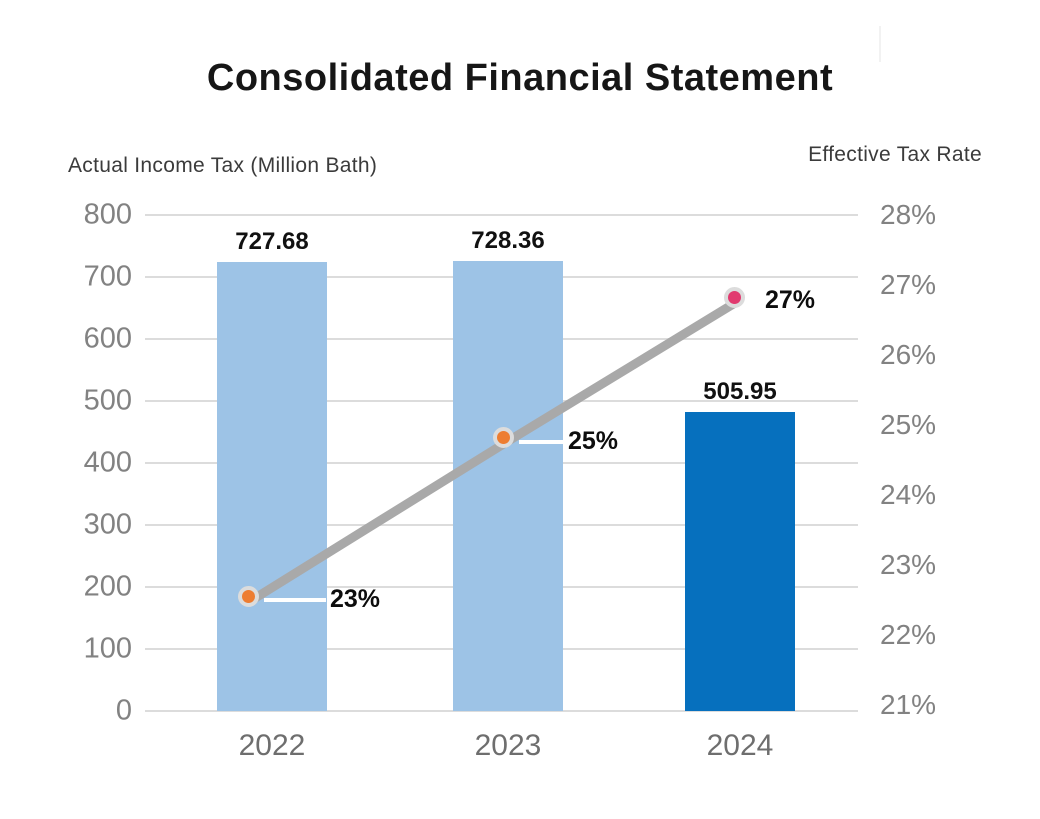 Image resolution: width=1040 pixels, height=819 pixels. I want to click on right-axis-tick: 22%, so click(908, 634).